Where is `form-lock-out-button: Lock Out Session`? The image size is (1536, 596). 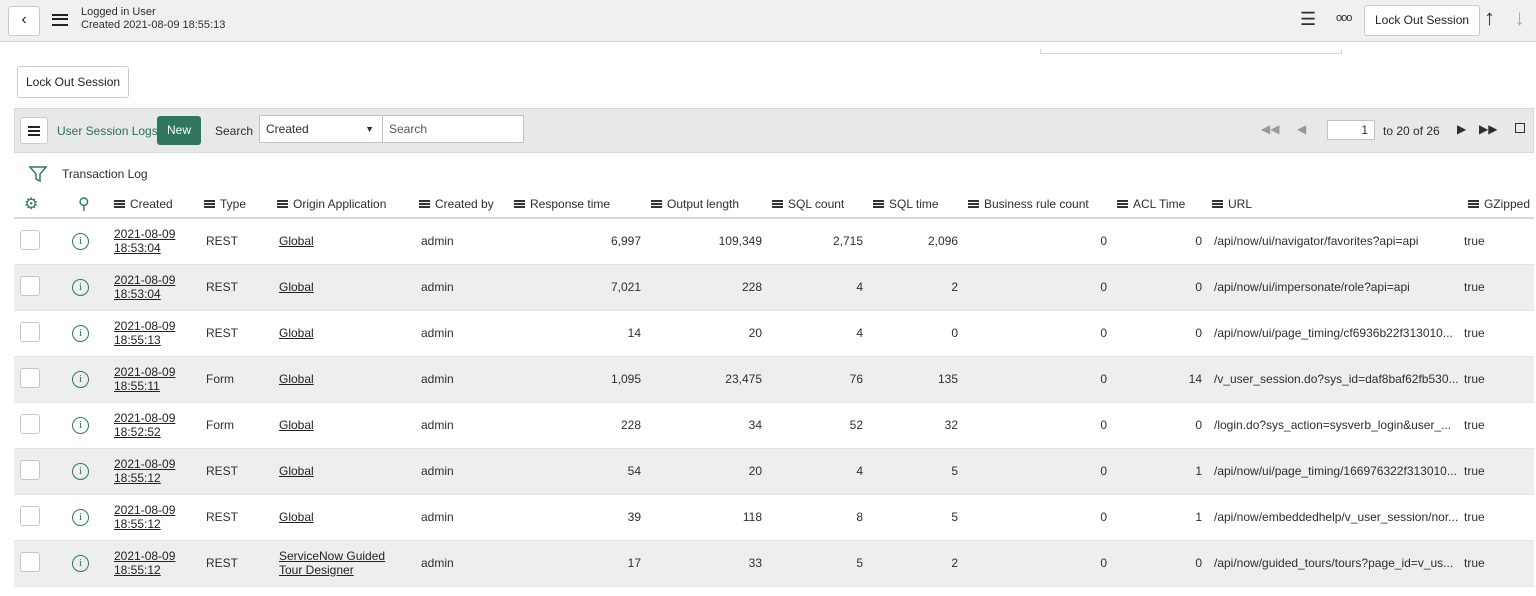 form-lock-out-button: Lock Out Session is located at coordinates (73, 82).